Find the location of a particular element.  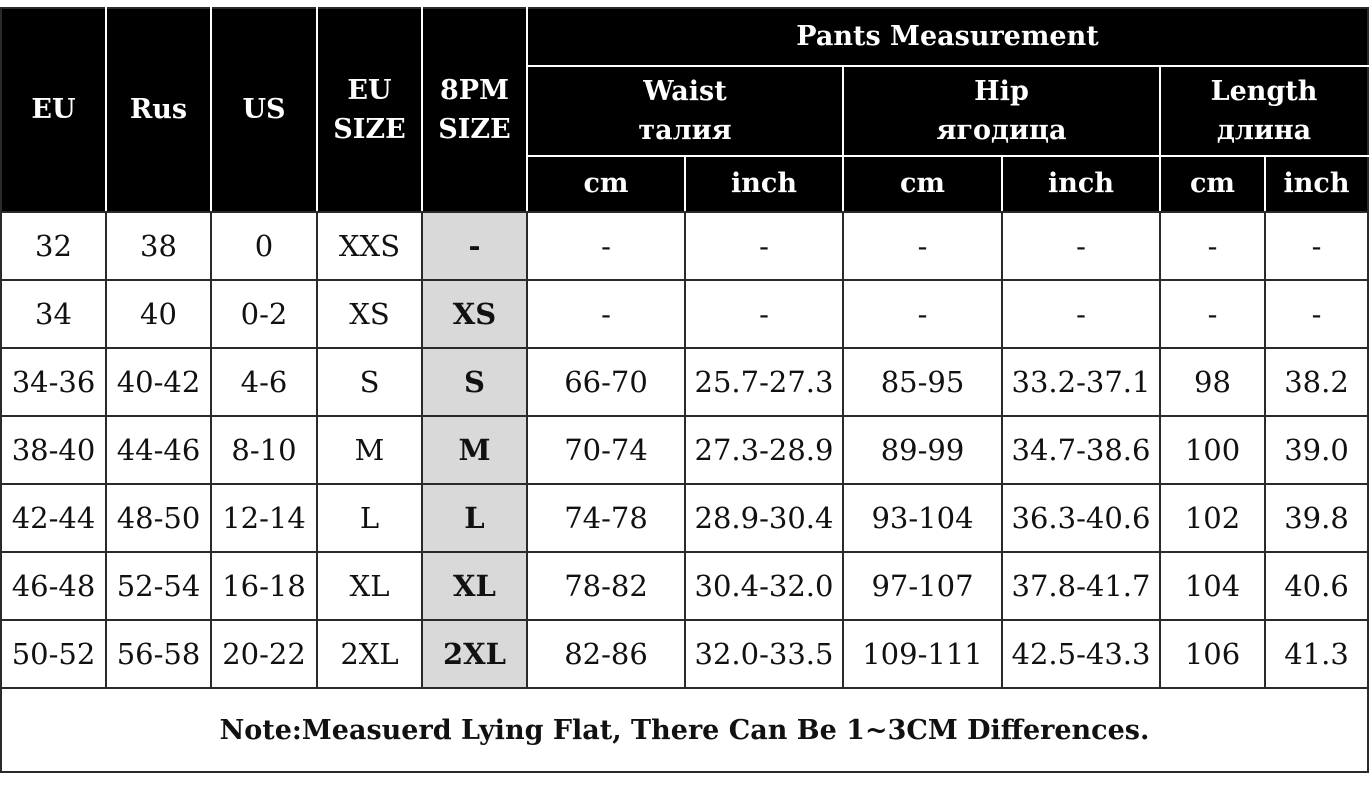

cell-rus: 56-58 is located at coordinates (158, 654).